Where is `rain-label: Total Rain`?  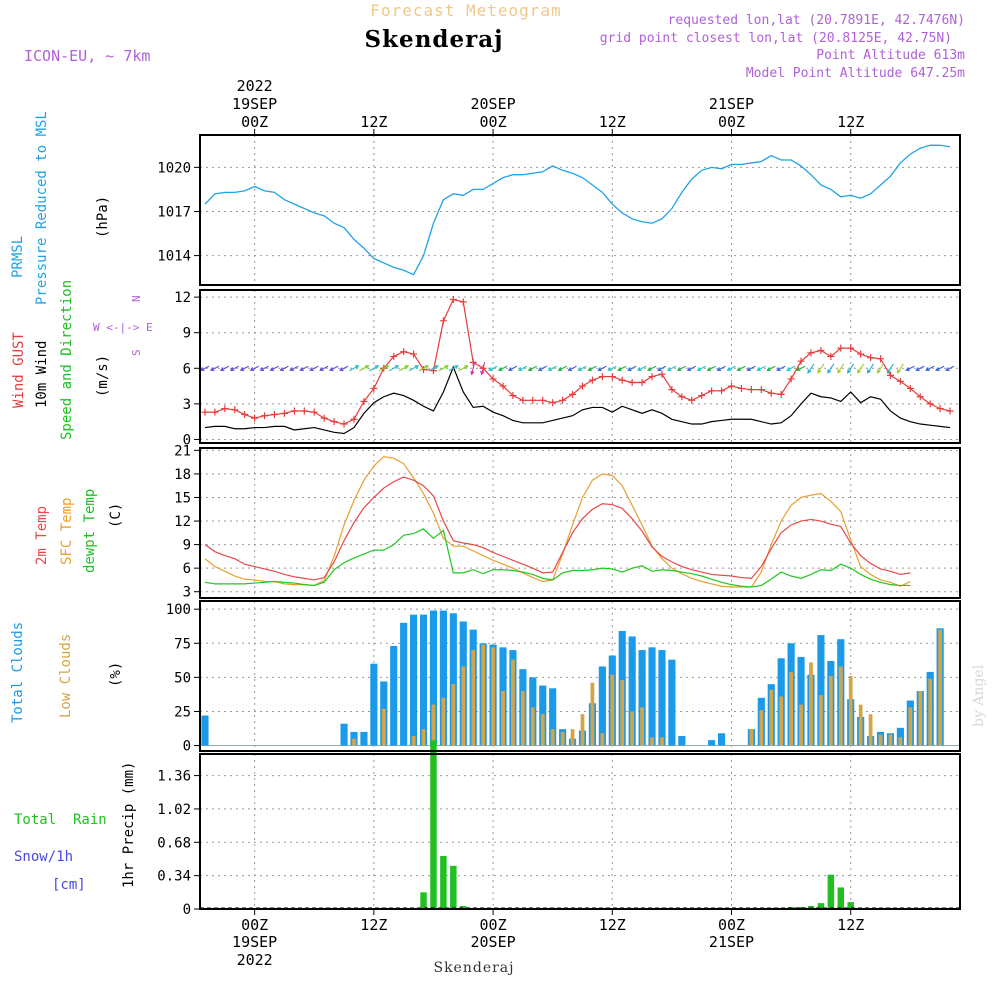
rain-label: Total Rain is located at coordinates (60, 820).